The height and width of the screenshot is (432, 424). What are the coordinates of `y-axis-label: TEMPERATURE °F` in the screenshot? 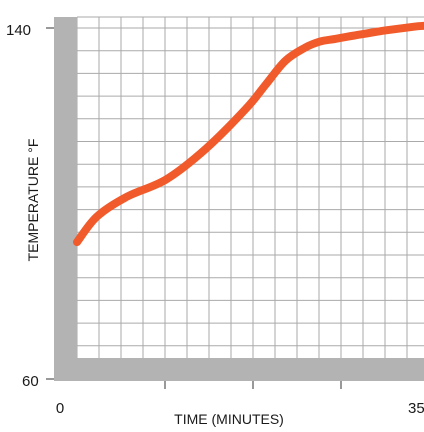 It's located at (33, 200).